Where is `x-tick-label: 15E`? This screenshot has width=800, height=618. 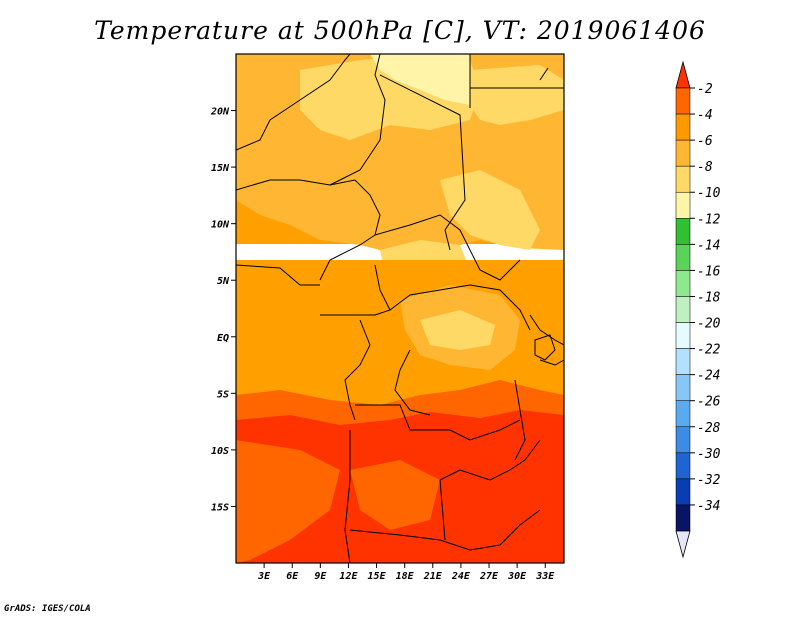
x-tick-label: 15E is located at coordinates (377, 576).